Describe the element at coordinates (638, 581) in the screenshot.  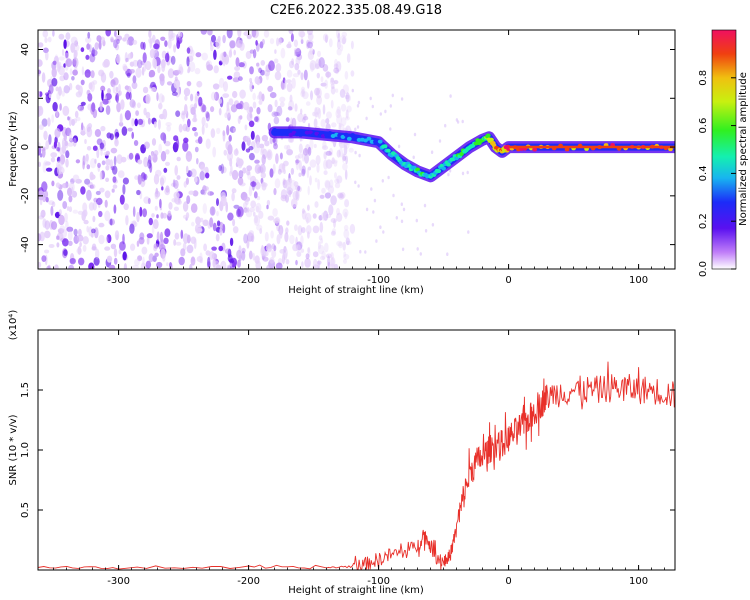
I see `x-tick-label: 100` at that location.